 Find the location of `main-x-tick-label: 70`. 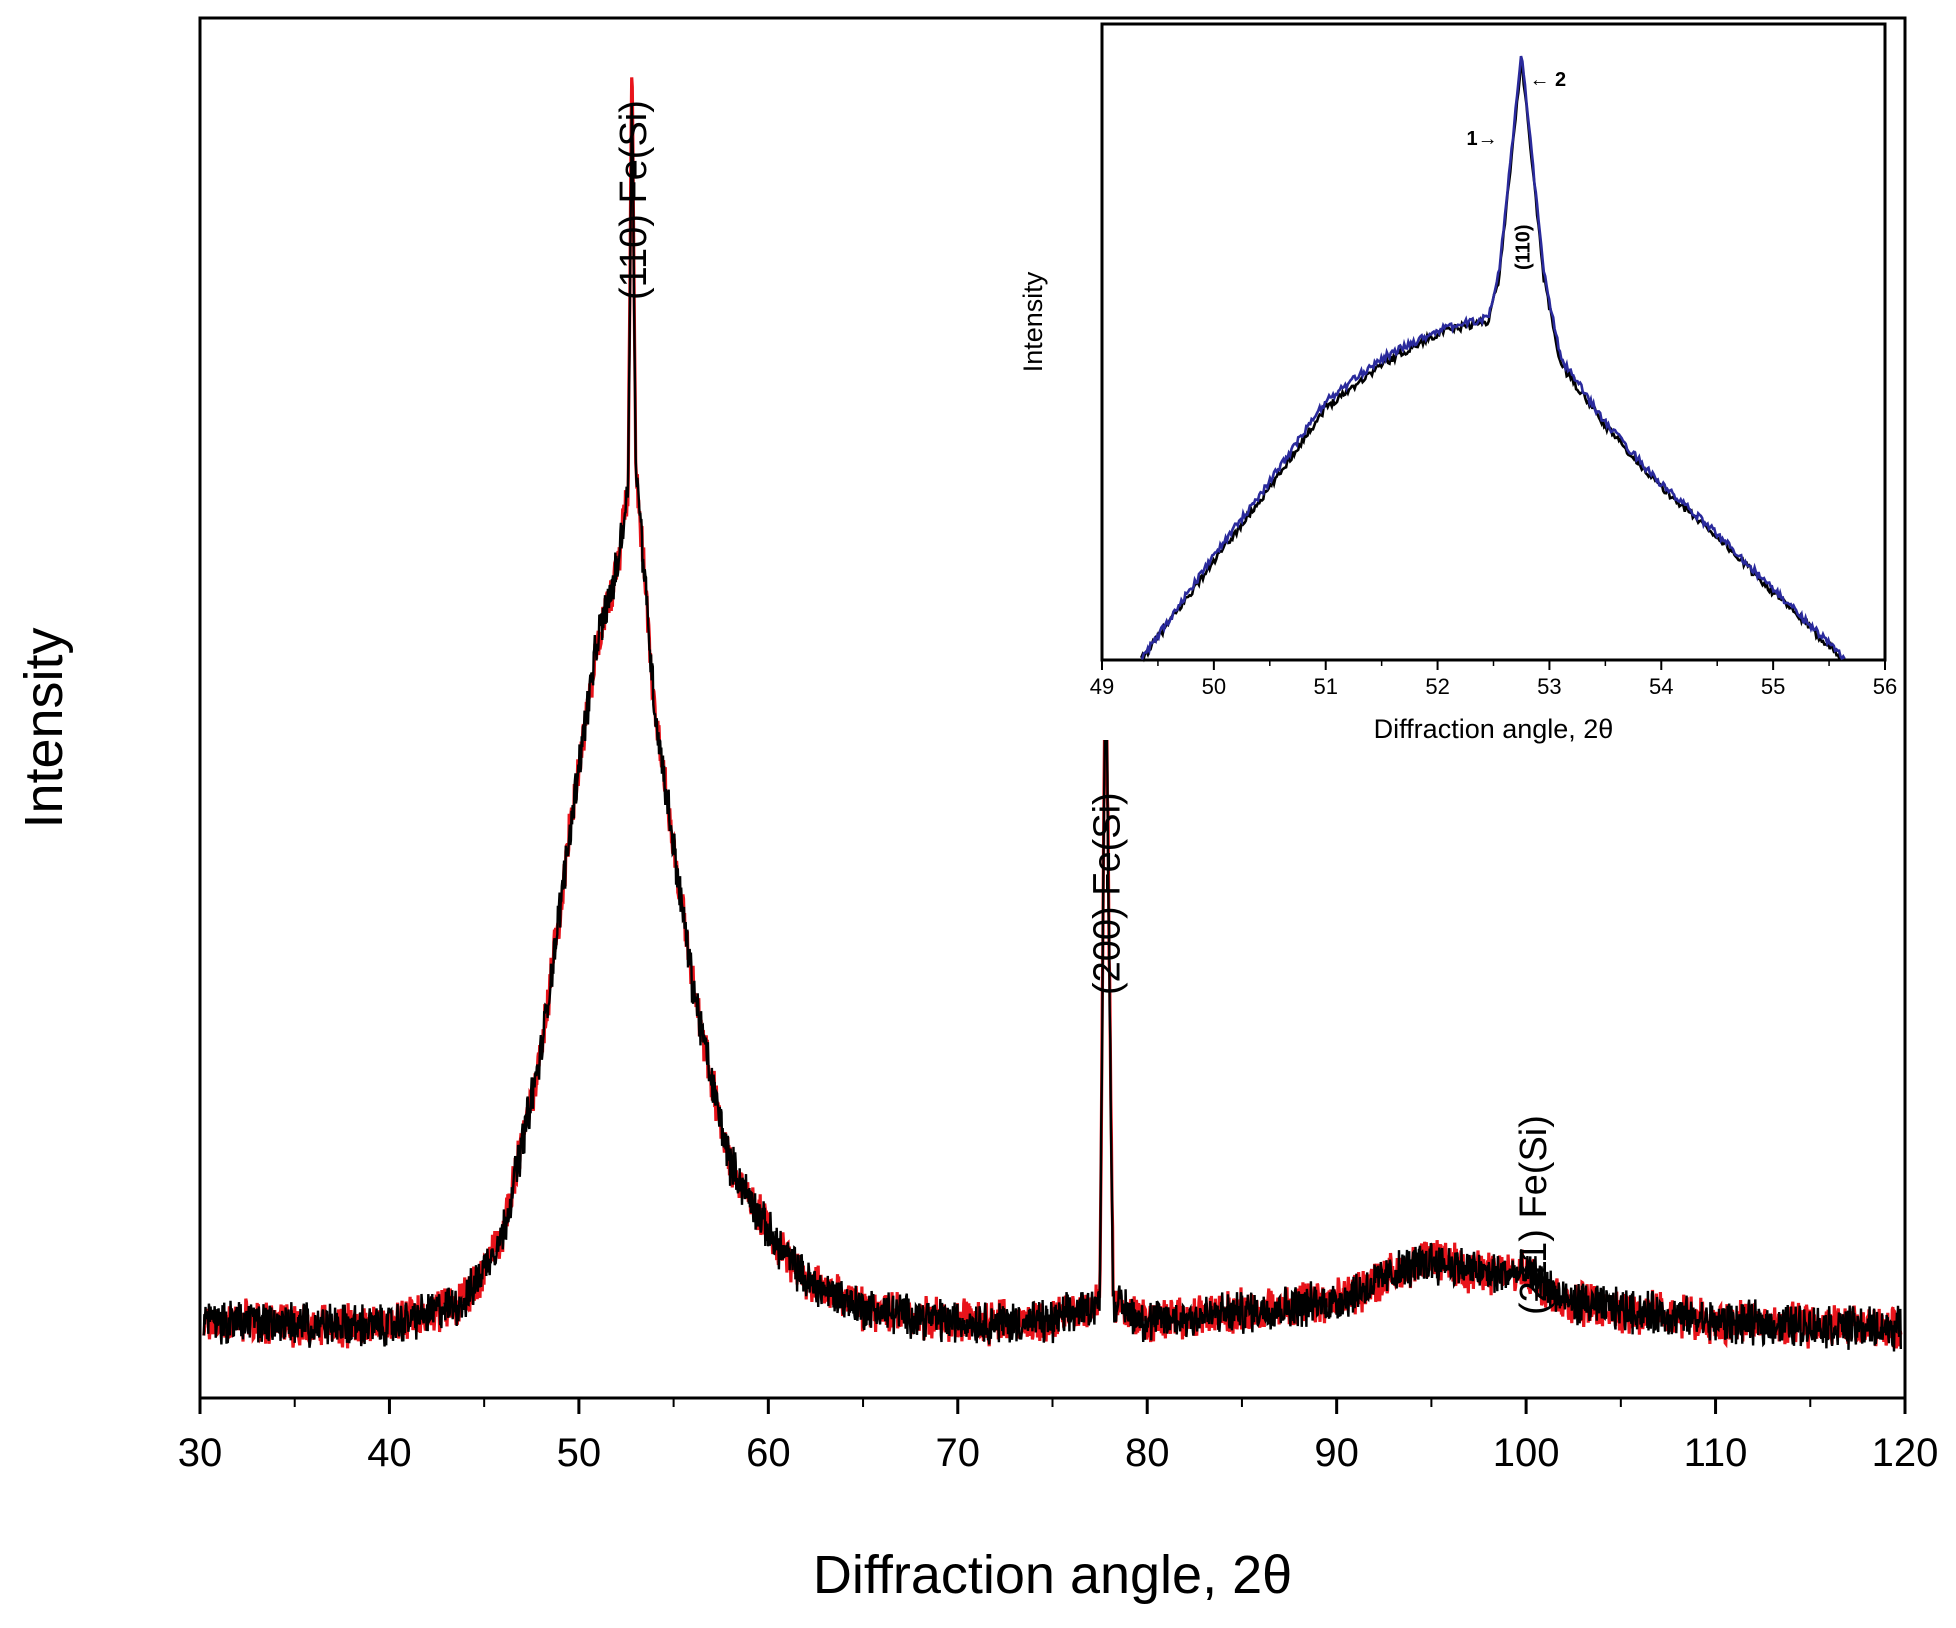

main-x-tick-label: 70 is located at coordinates (958, 1453).